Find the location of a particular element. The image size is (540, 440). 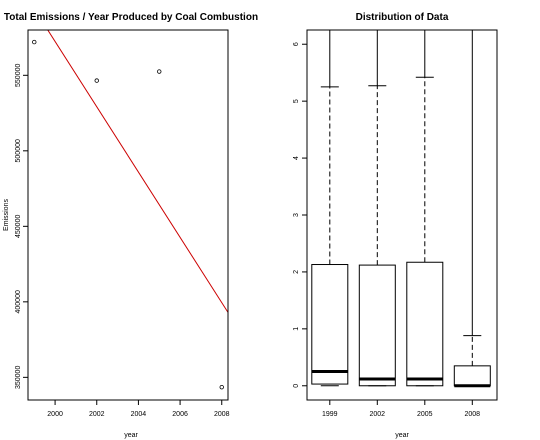

boxplot-x-axis: 1999 2002 2005 2008 is located at coordinates (401, 409).